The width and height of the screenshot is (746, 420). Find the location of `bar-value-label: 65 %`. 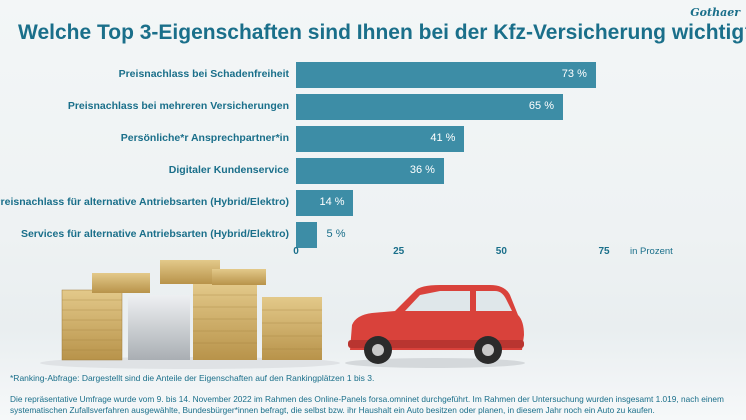

bar-value-label: 65 % is located at coordinates (541, 106).